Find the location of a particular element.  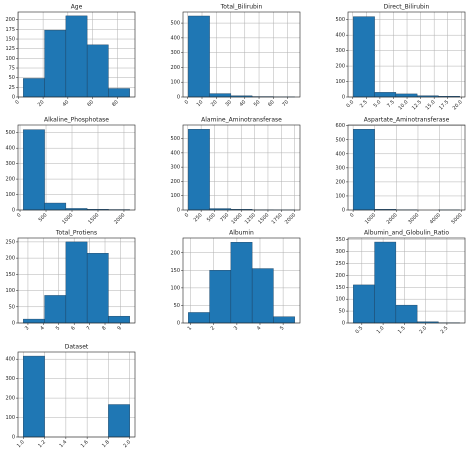

x-tick-label: 1.4 is located at coordinates (63, 444).